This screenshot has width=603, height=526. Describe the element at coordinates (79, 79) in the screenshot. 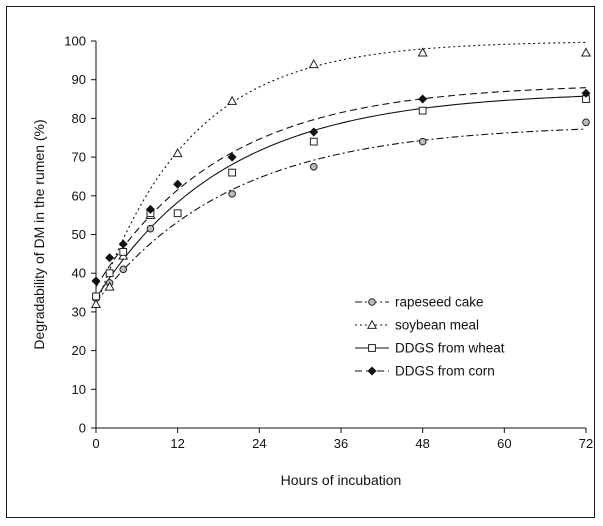

I see `y-tick-label: 90` at that location.